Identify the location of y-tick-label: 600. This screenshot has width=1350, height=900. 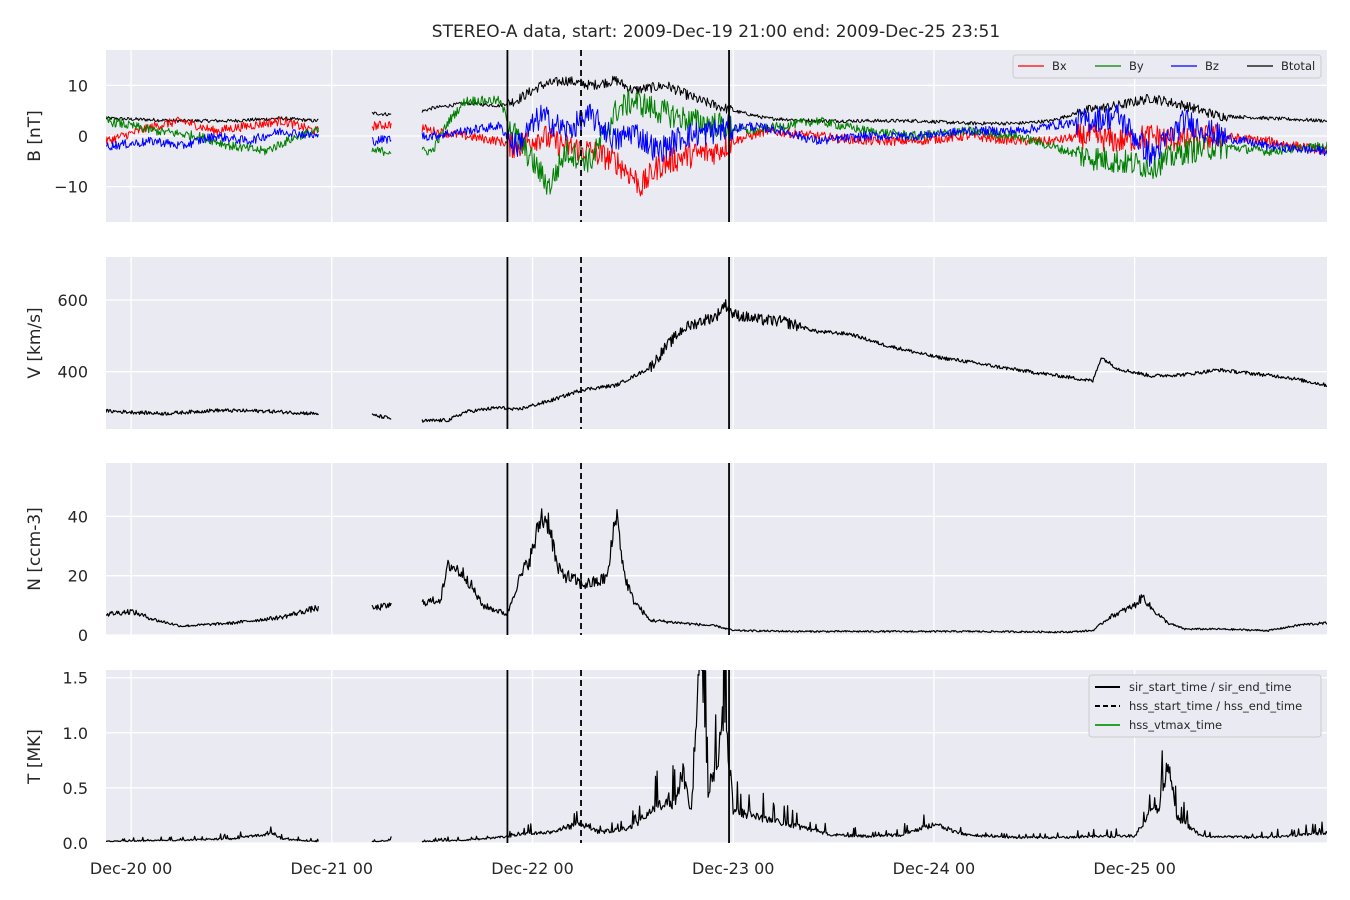
(72, 300).